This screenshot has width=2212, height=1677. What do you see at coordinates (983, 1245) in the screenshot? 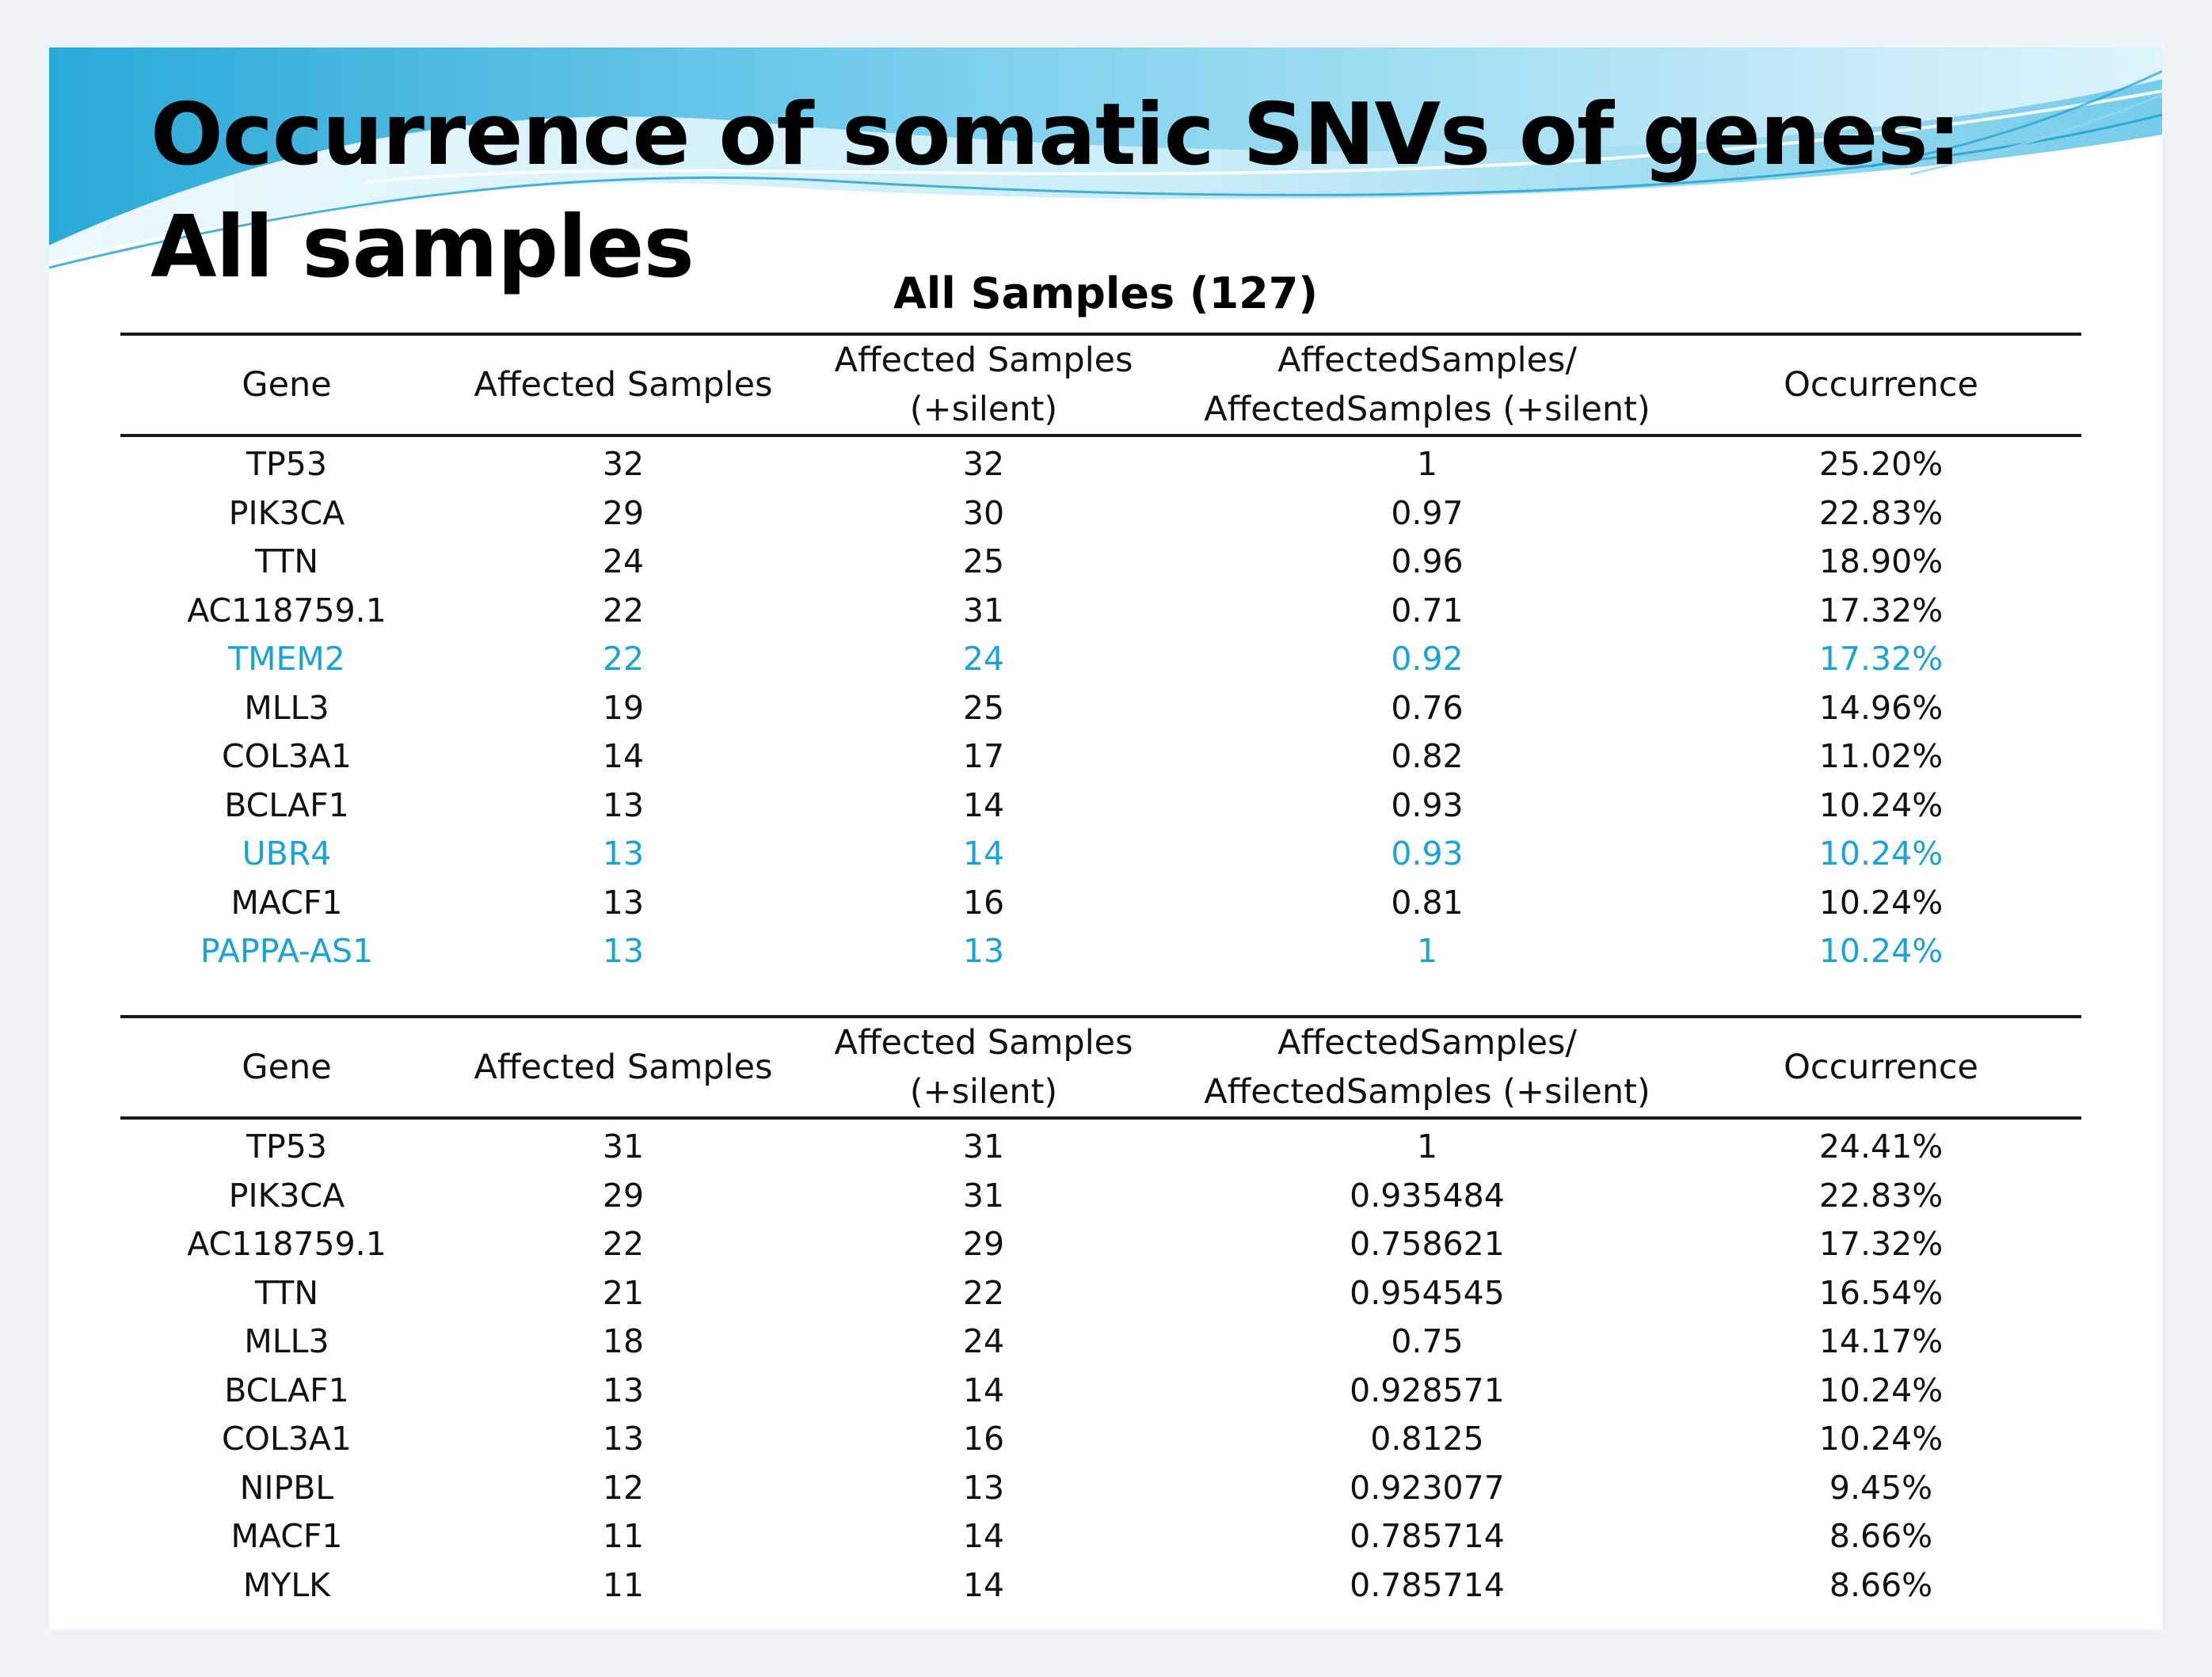
I see `cell-affected-samples-silent: 29` at bounding box center [983, 1245].